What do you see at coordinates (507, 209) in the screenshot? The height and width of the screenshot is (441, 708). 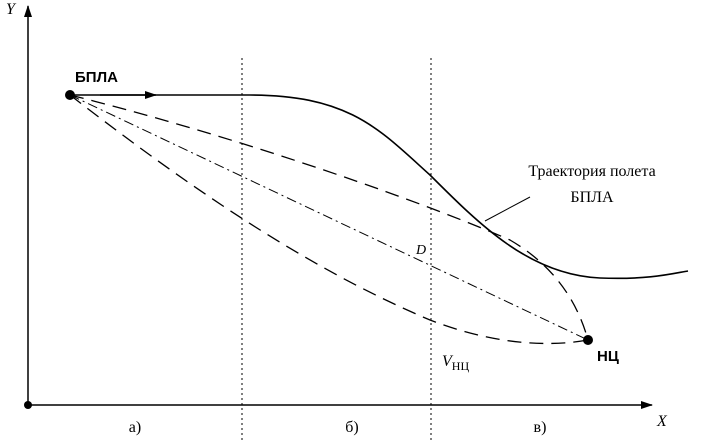 I see `callout-line` at bounding box center [507, 209].